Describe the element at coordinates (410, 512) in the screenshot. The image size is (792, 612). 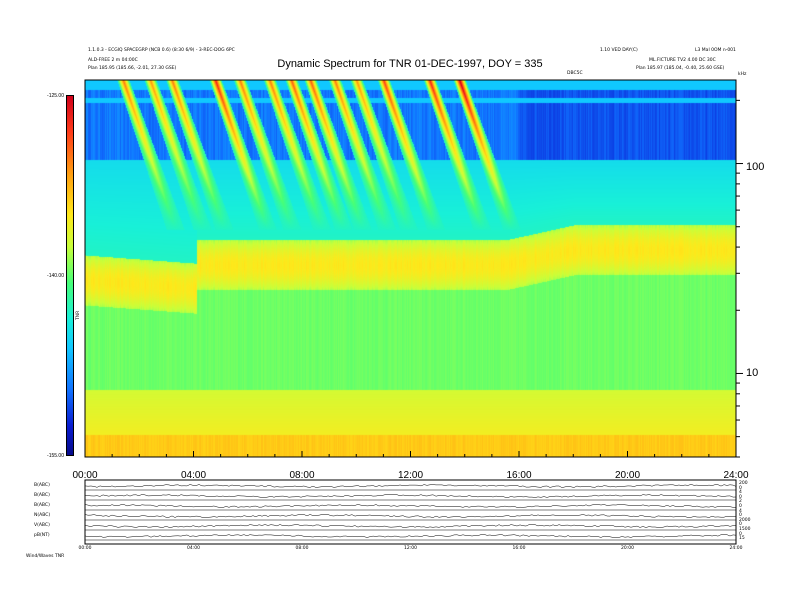
I see `panels-frame` at that location.